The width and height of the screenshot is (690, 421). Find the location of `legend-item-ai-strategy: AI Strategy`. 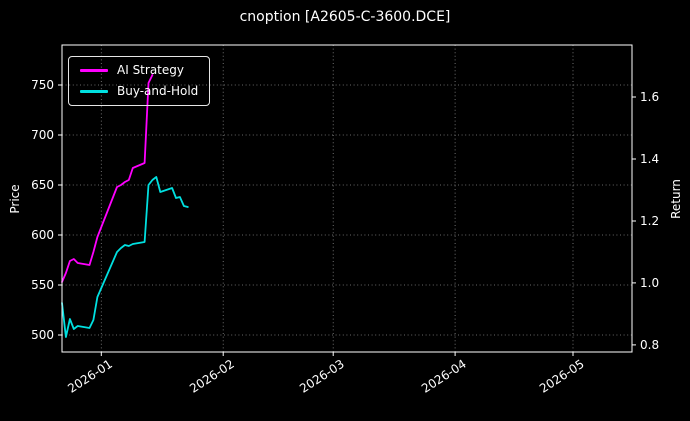

legend-item-ai-strategy: AI Strategy is located at coordinates (139, 70).